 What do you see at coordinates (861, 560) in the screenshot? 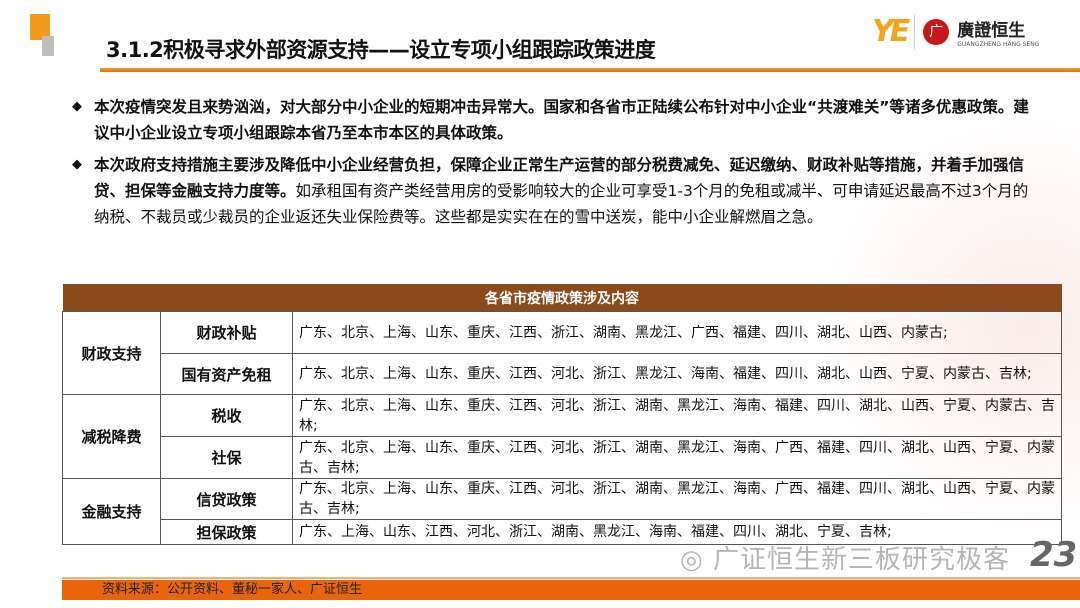
I see `watermark-text: 广证恒生新三板研究极客` at bounding box center [861, 560].